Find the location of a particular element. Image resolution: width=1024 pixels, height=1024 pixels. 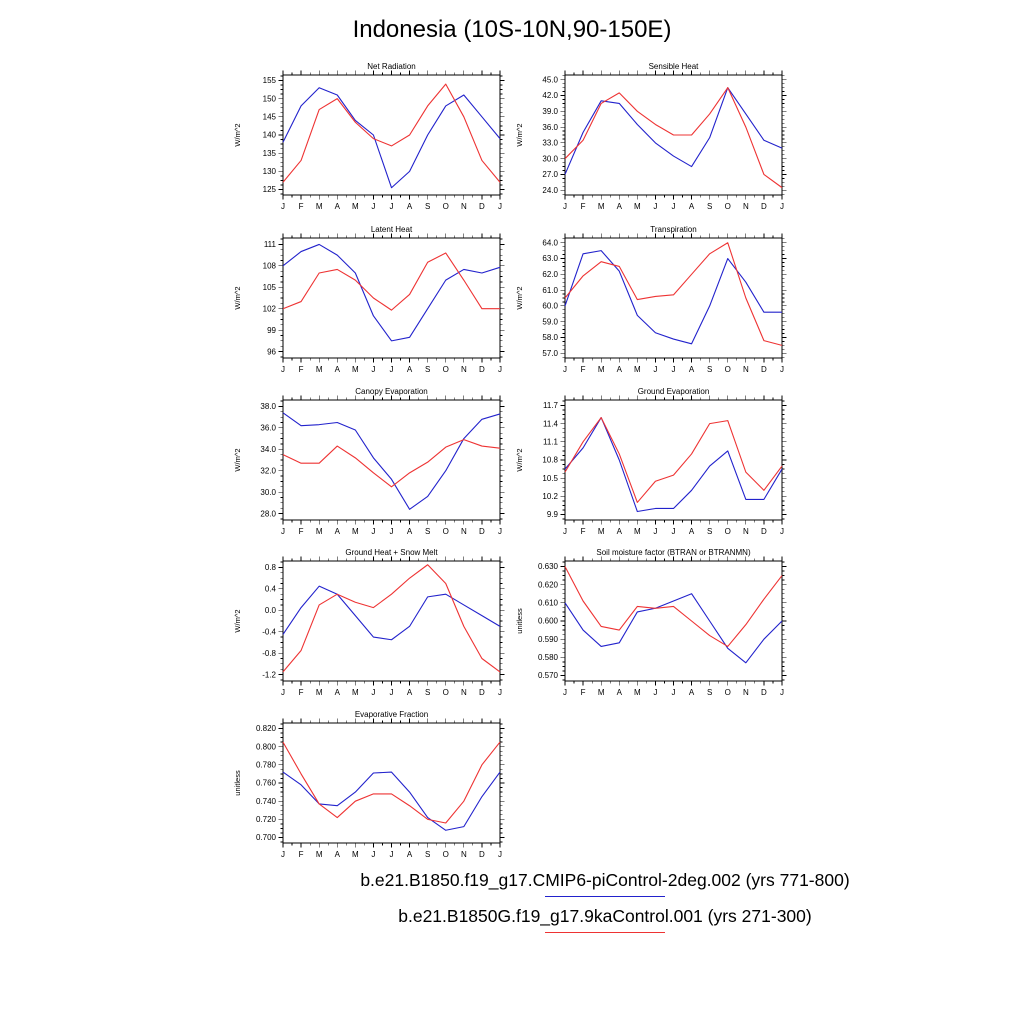

chart-title: Canopy Evaporation is located at coordinates (391, 391).